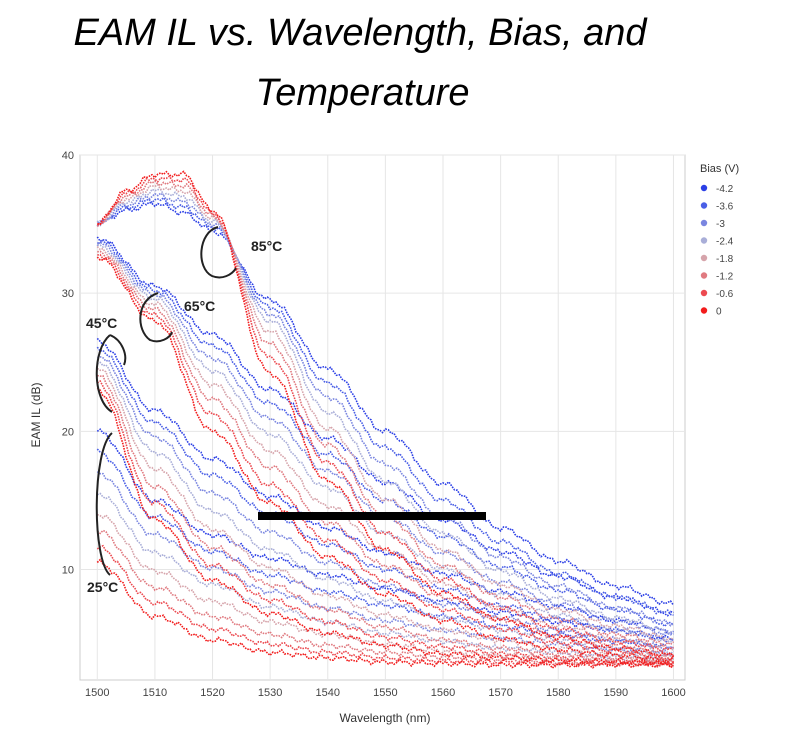  Describe the element at coordinates (717, 242) in the screenshot. I see `legend-item: -2.4` at that location.